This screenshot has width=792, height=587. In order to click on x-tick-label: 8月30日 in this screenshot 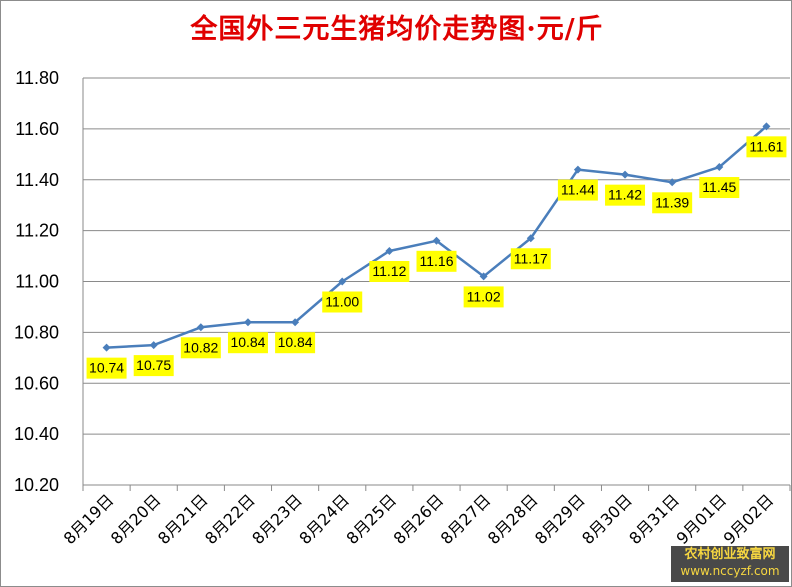, I will do `click(607, 519)`.